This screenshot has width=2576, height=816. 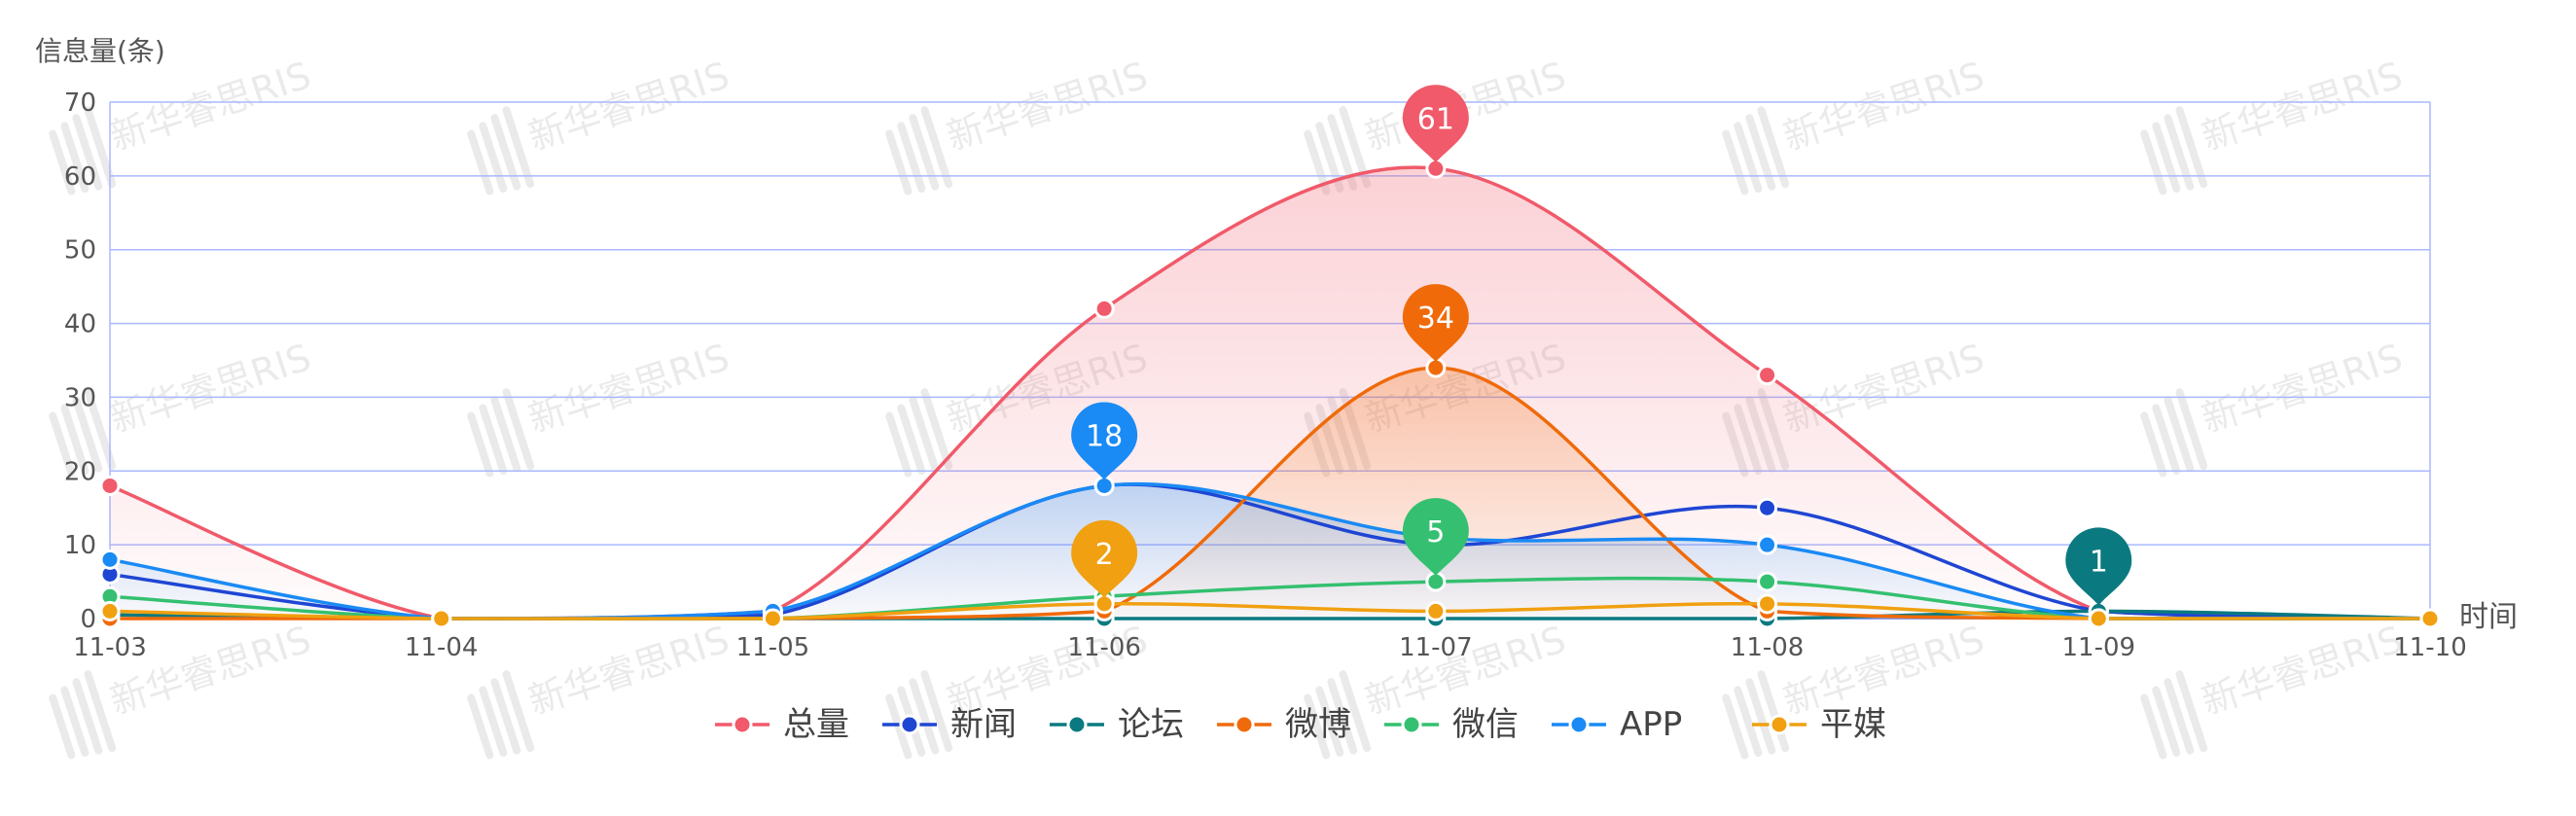 I want to click on x-tick-label: 11-04, so click(x=442, y=647).